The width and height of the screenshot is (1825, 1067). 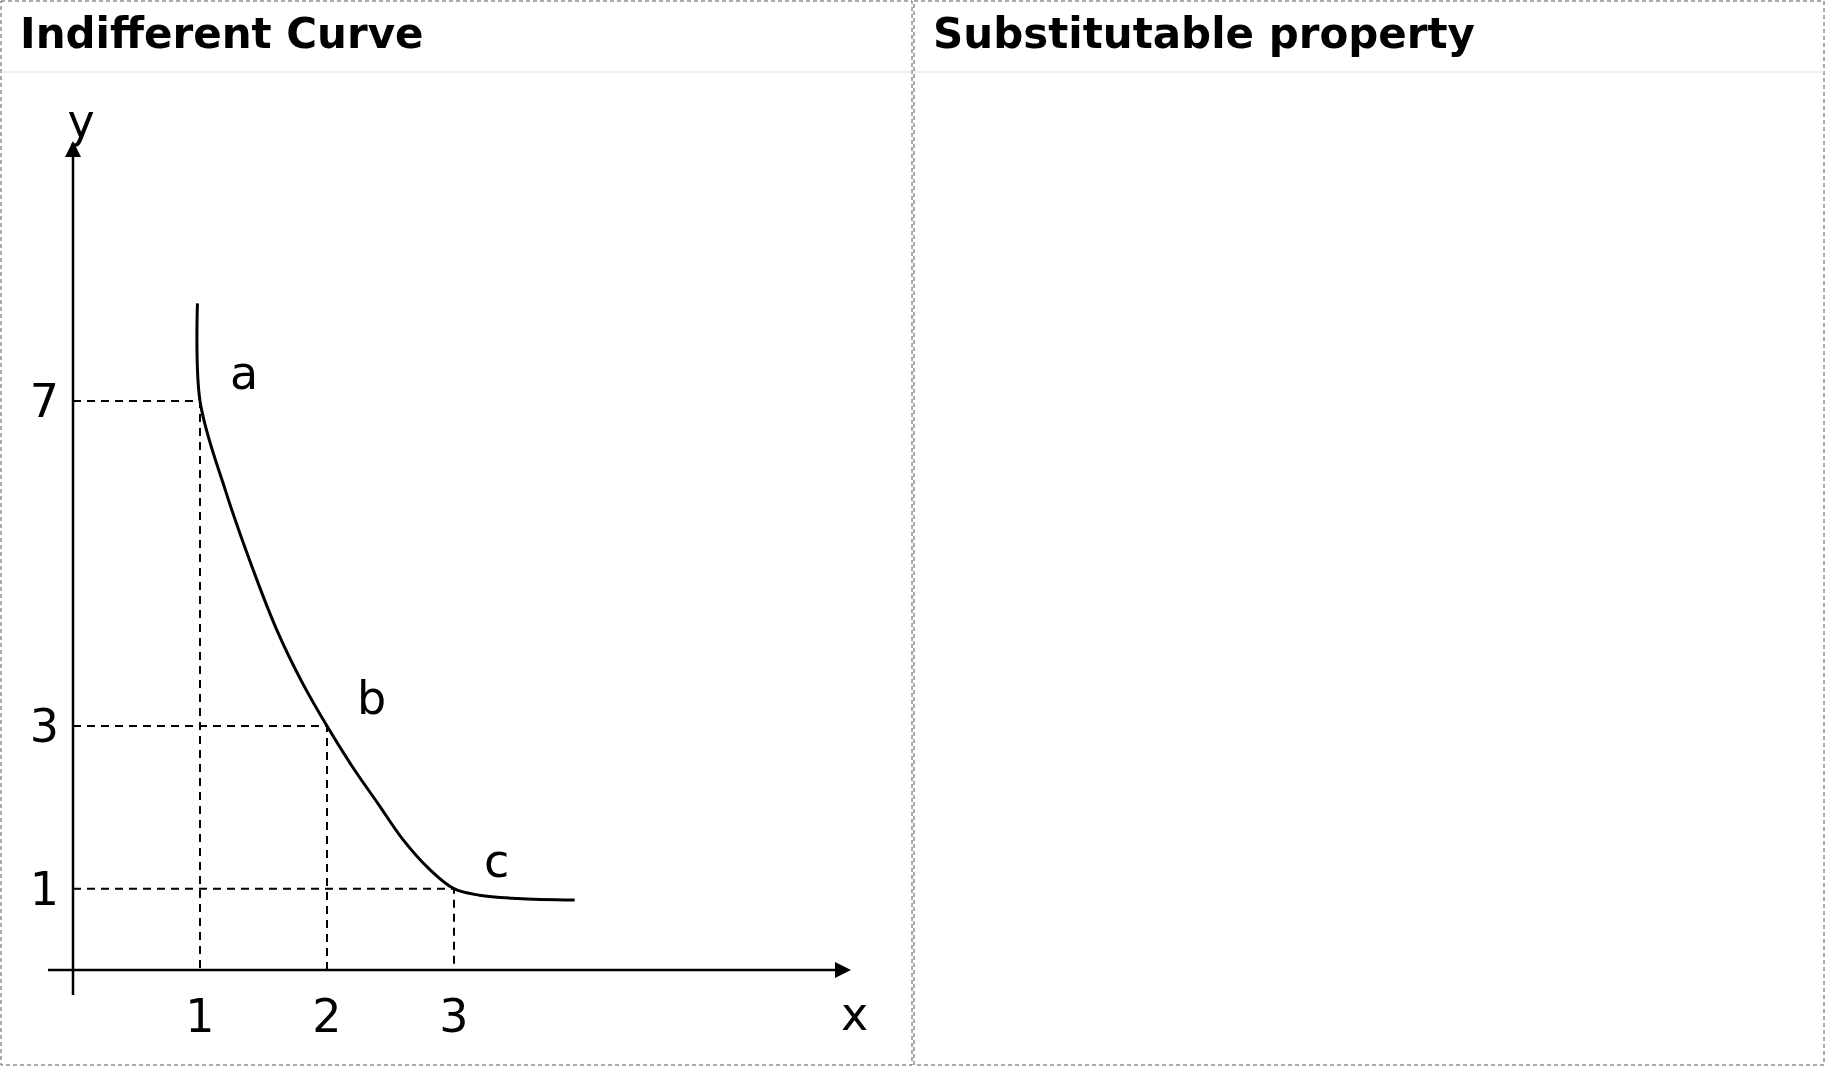 I want to click on y-axis-title: y, so click(x=81, y=121).